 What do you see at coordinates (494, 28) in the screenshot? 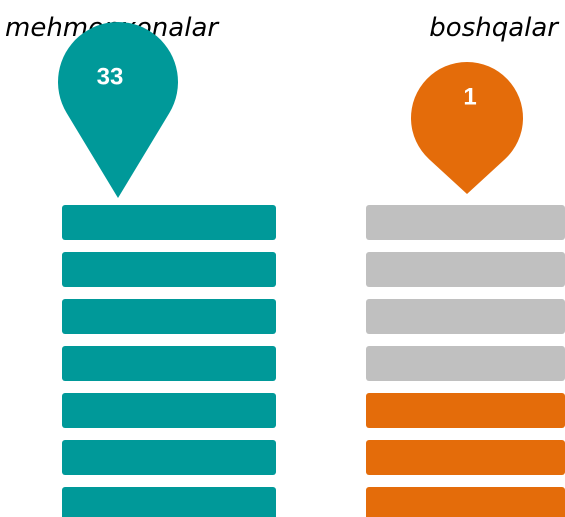
I see `category-label: boshqalar` at bounding box center [494, 28].